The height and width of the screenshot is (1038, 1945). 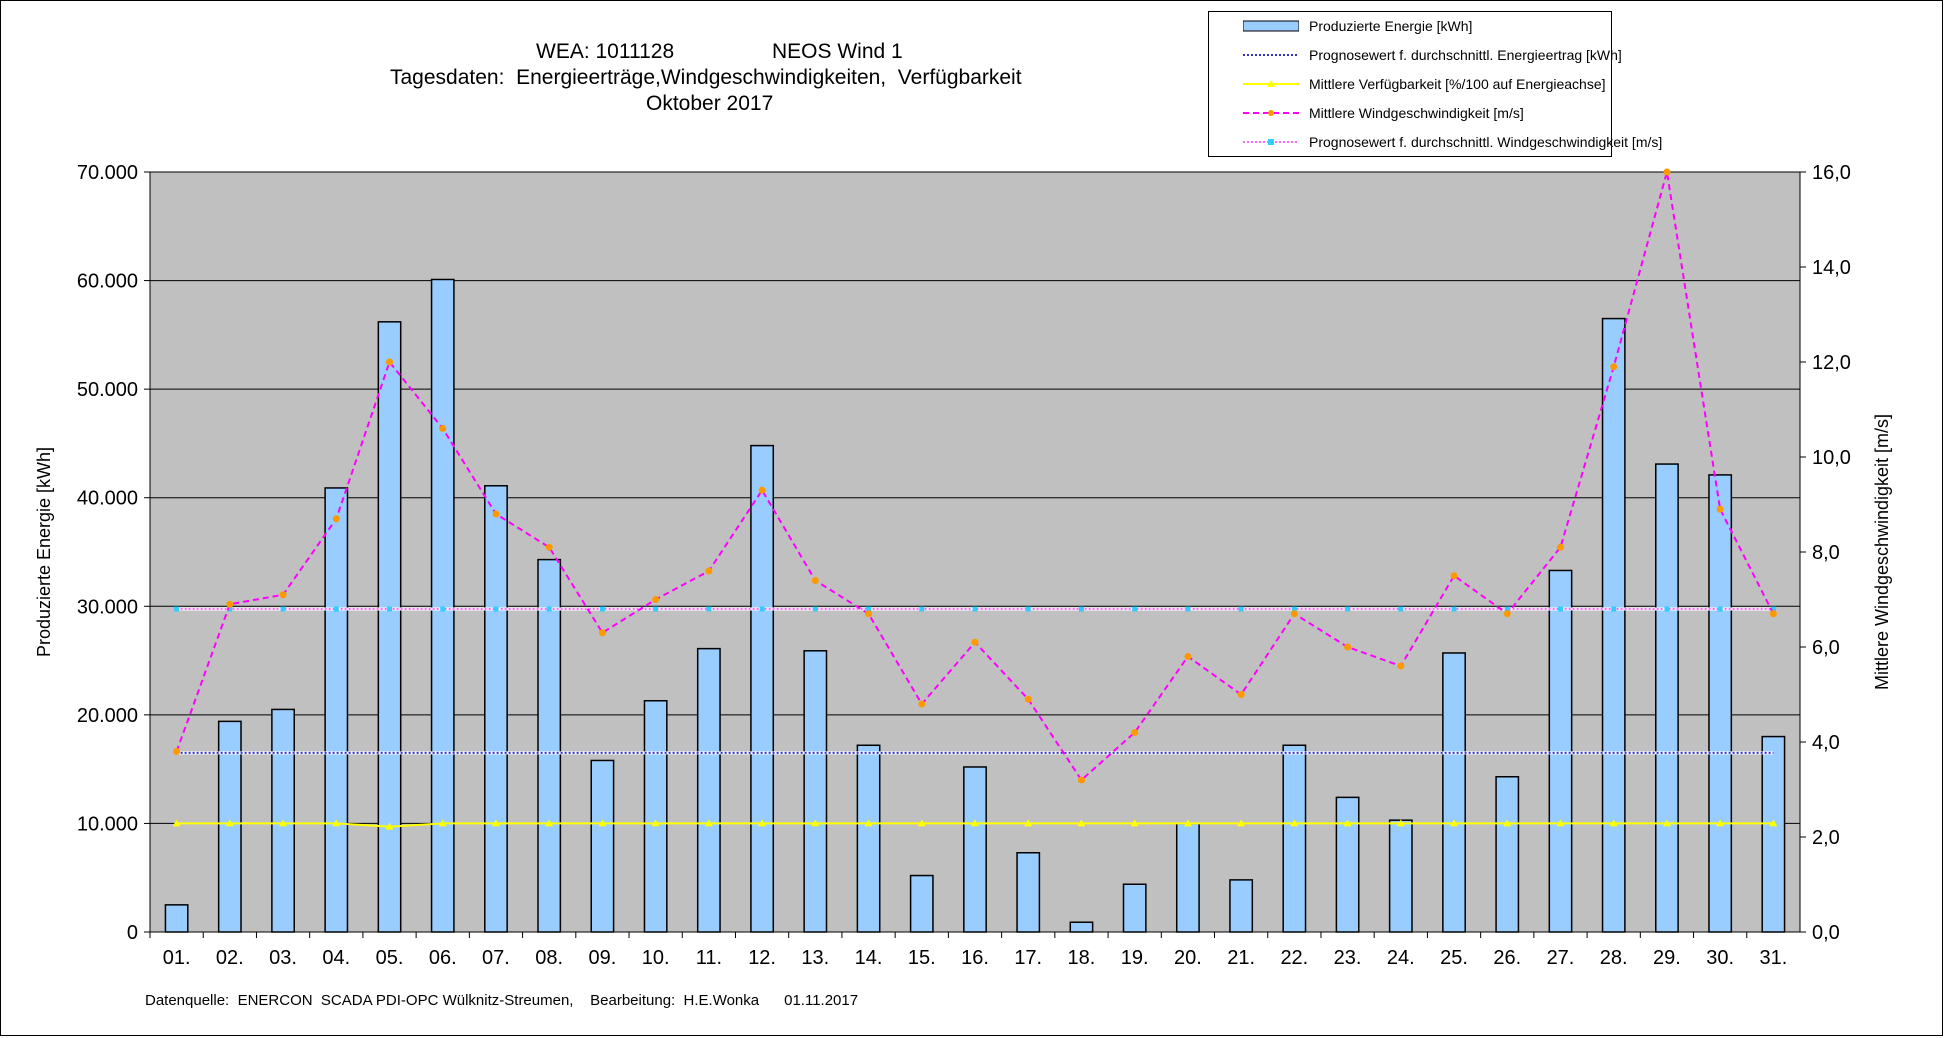 I want to click on legend-label-wind: Mittlere Windgeschwindigkeit [m/s], so click(x=1416, y=113).